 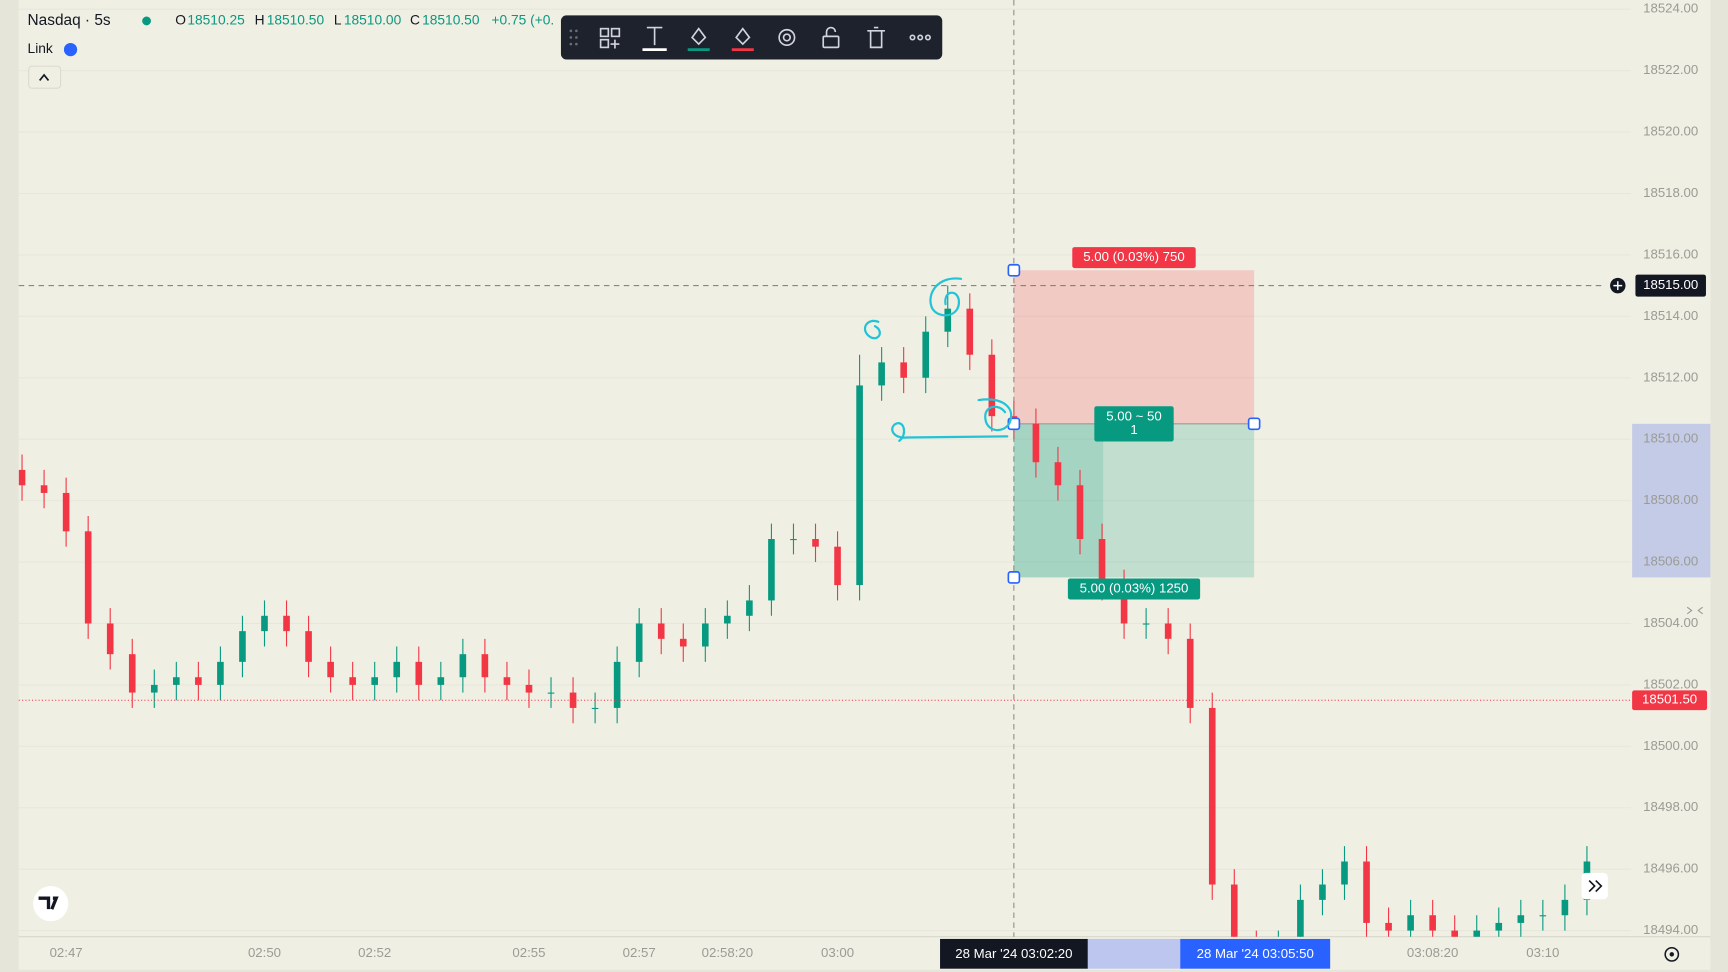 What do you see at coordinates (1670, 683) in the screenshot?
I see `y-tick-label: 18502.00` at bounding box center [1670, 683].